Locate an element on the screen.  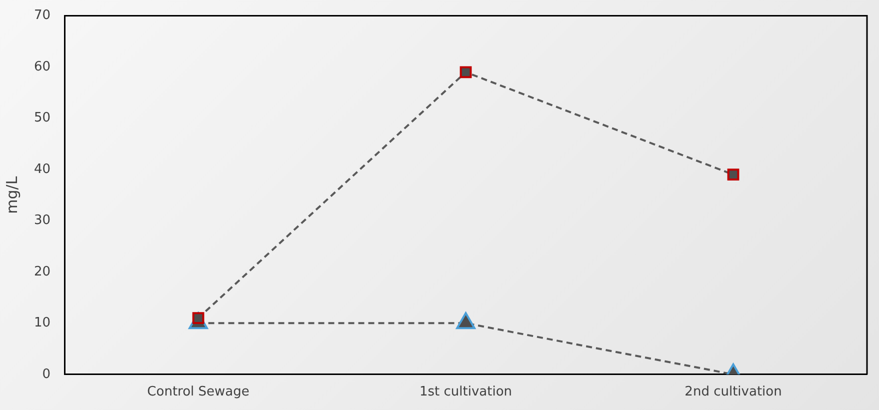
y-tick-label: 0 is located at coordinates (46, 374).